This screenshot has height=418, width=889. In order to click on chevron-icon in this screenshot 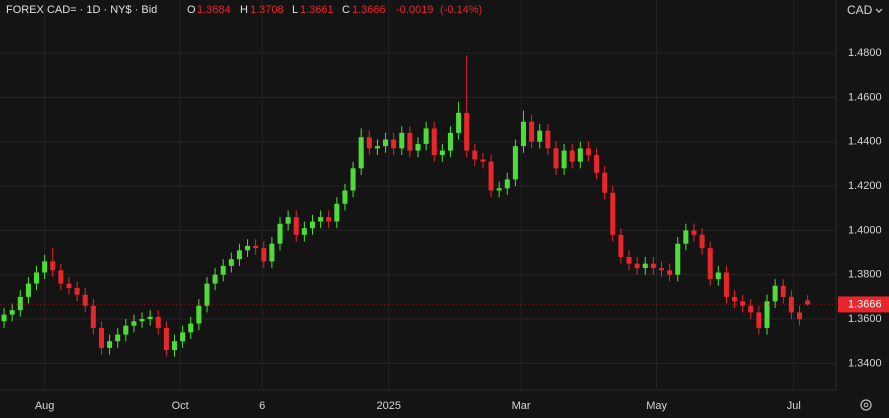, I will do `click(879, 10)`.